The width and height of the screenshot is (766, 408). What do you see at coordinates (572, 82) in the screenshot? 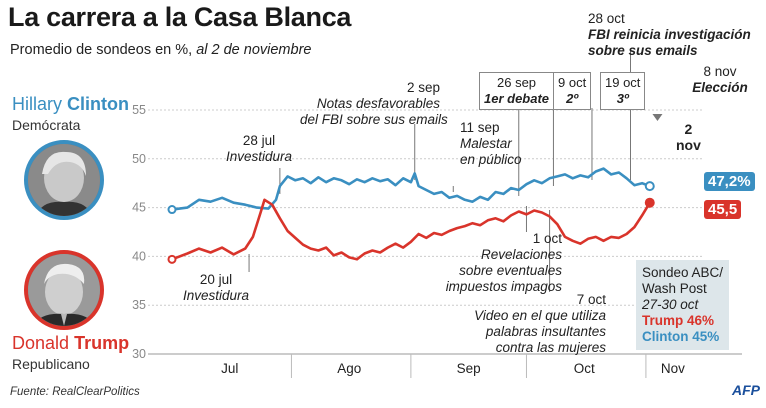
I see `debate-2-date: 9 oct` at bounding box center [572, 82].